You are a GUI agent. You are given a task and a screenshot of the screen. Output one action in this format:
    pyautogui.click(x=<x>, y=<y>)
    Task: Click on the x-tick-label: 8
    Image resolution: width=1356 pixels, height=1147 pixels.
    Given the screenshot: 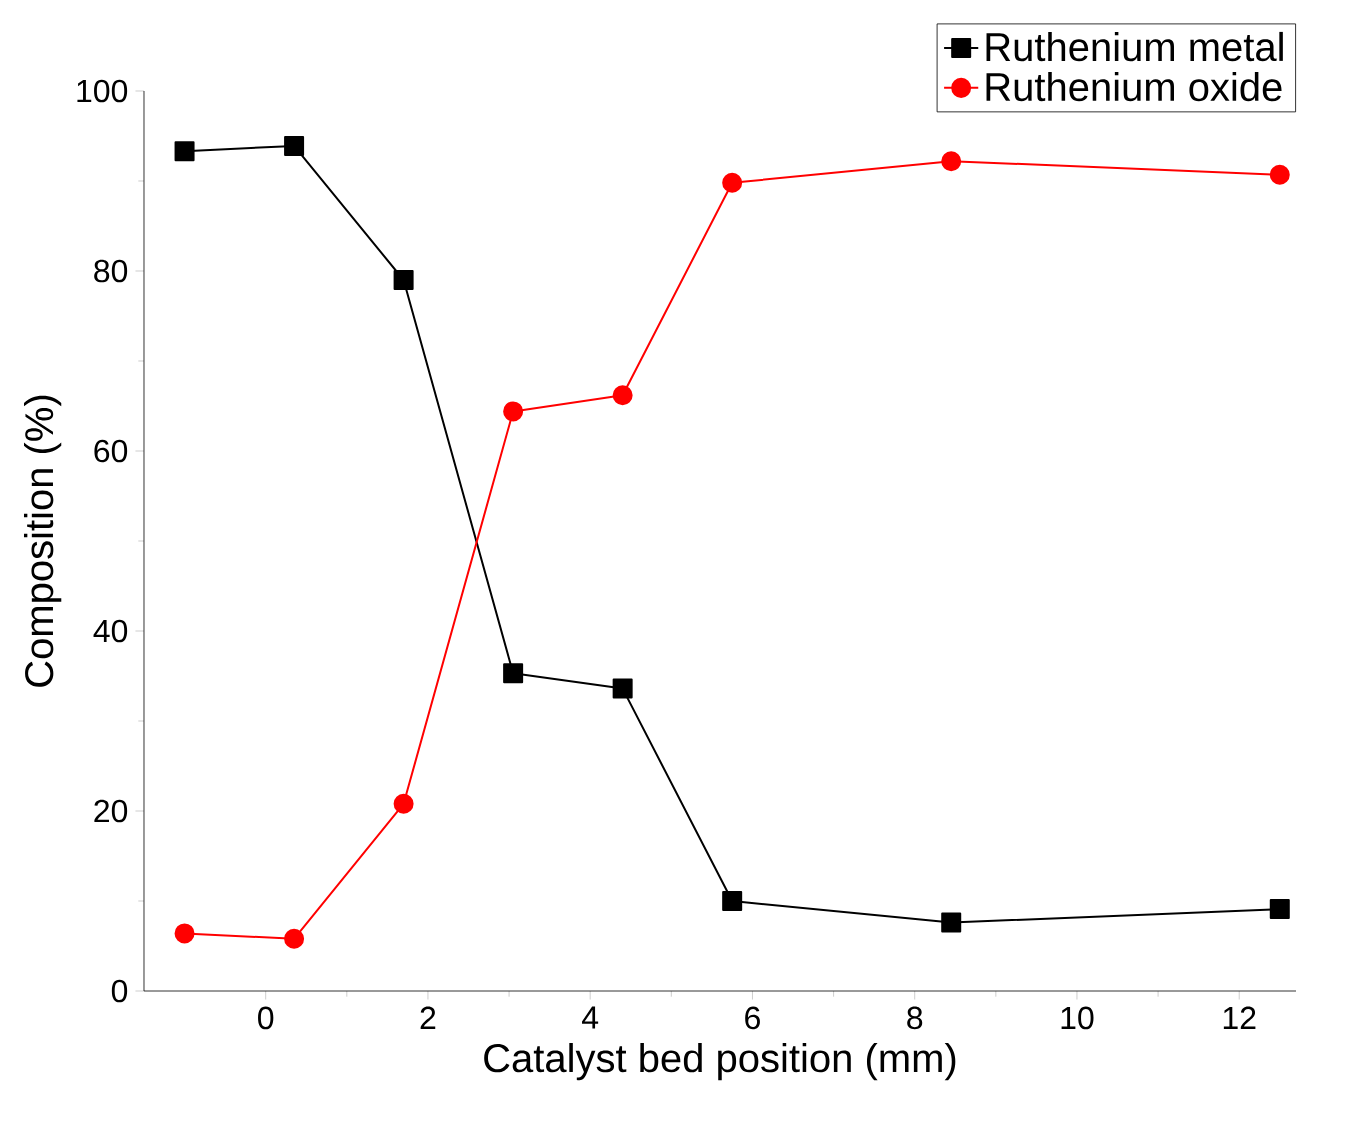 What is the action you would take?
    pyautogui.click(x=915, y=1018)
    